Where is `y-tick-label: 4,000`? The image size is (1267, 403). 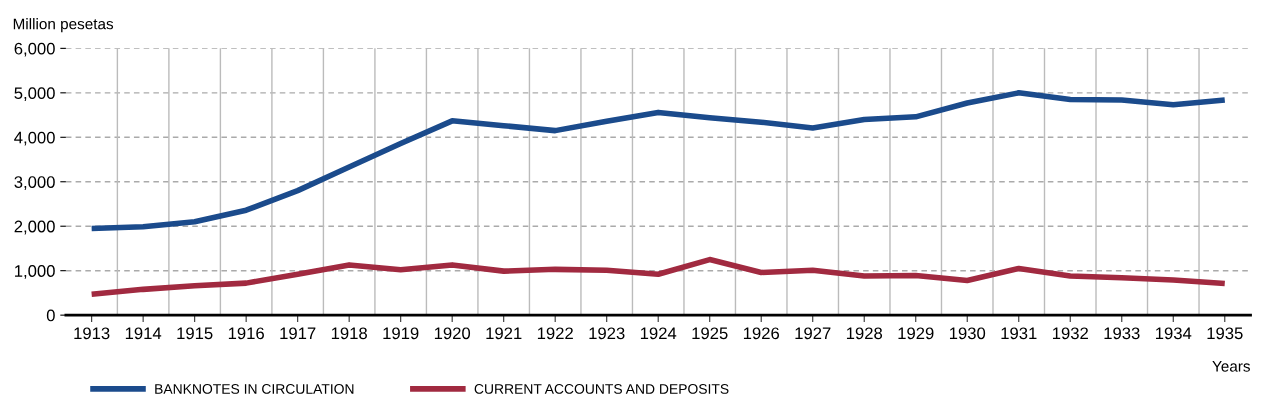 y-tick-label: 4,000 is located at coordinates (34, 138).